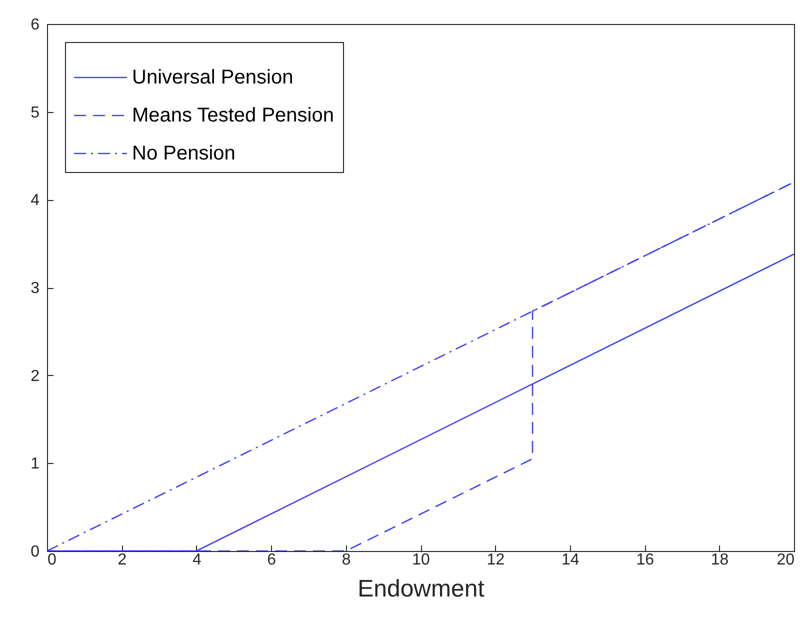  I want to click on x-tick-label: 18, so click(719, 560).